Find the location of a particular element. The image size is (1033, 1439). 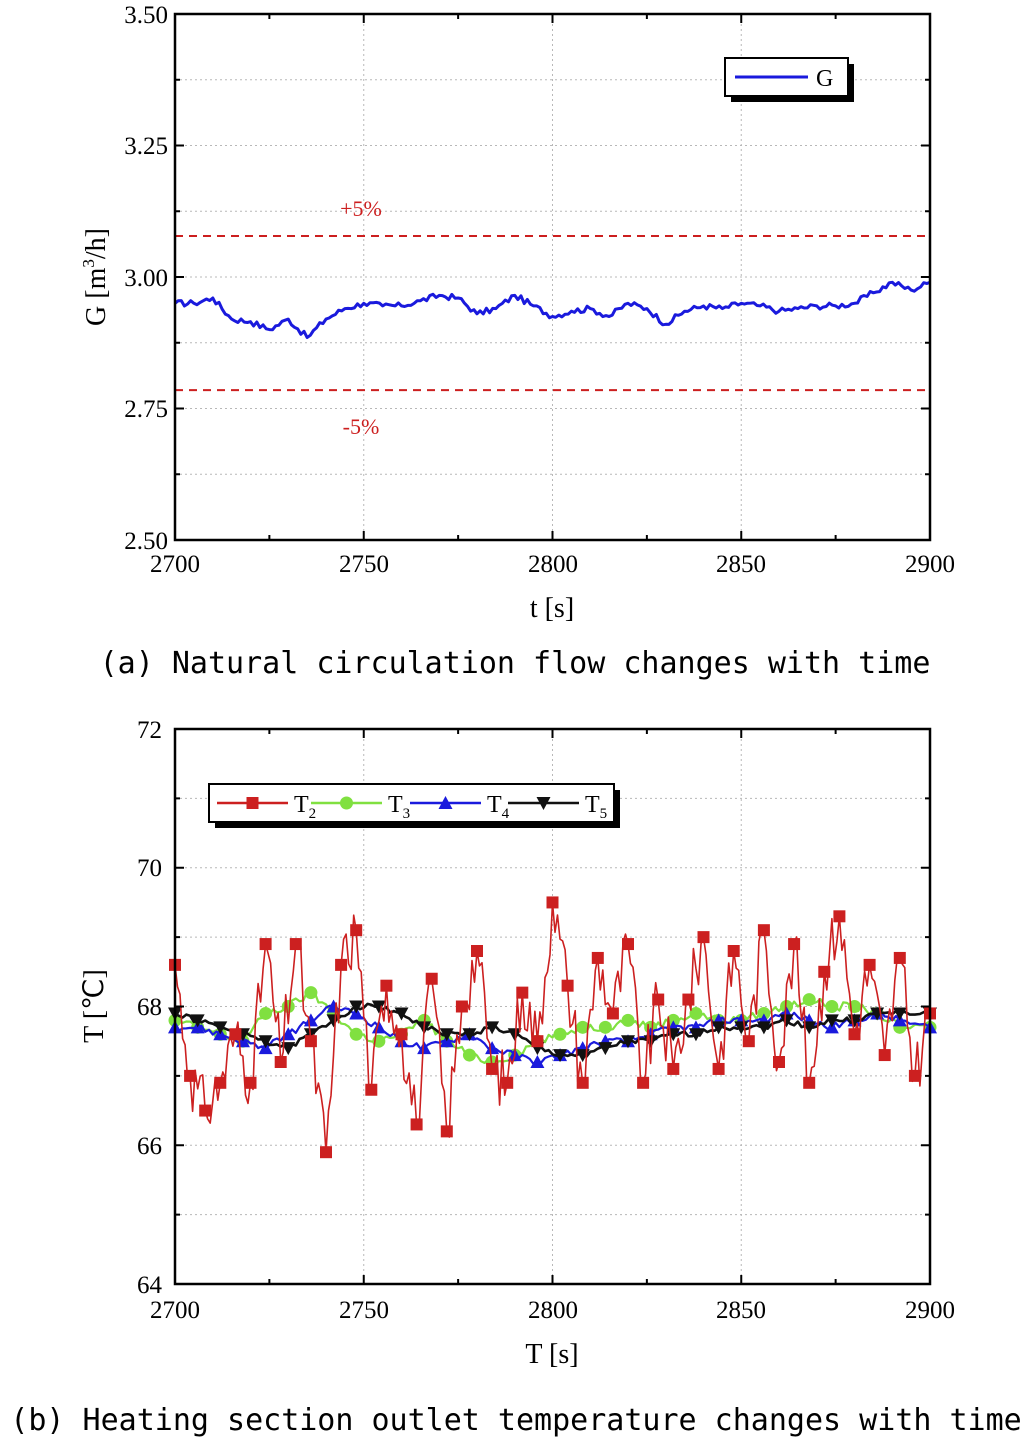

legend-label-g: G is located at coordinates (824, 79).